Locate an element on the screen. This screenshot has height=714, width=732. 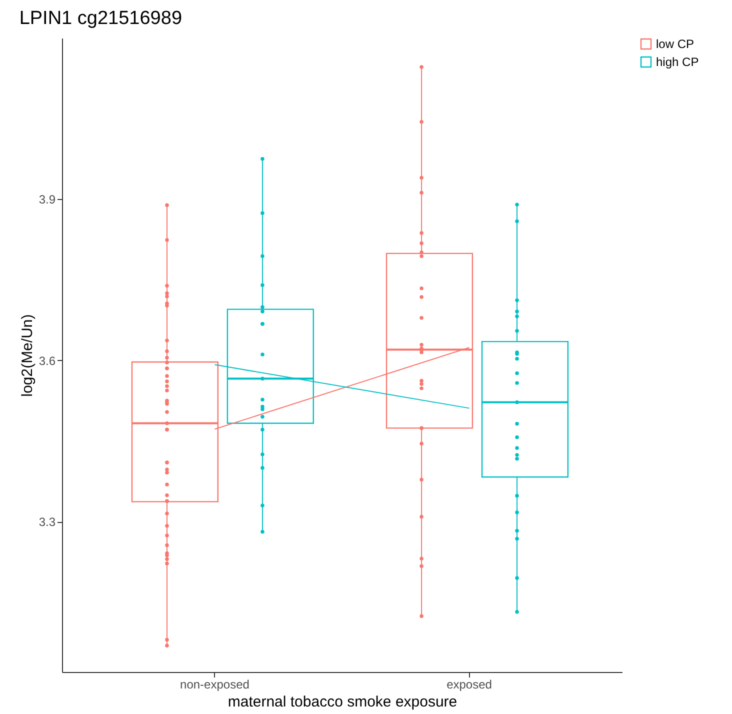
legend-label: high CP is located at coordinates (677, 62).